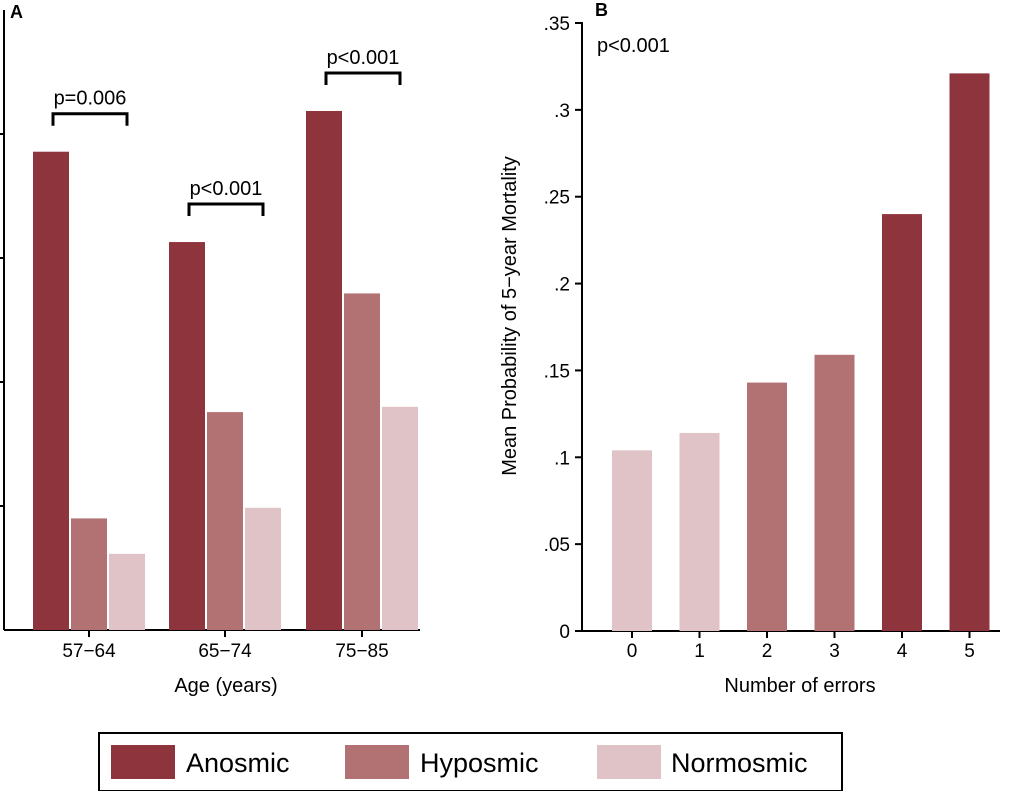 This screenshot has width=1019, height=791. What do you see at coordinates (799, 686) in the screenshot?
I see `panel-b-x-axis-title: Number of errors` at bounding box center [799, 686].